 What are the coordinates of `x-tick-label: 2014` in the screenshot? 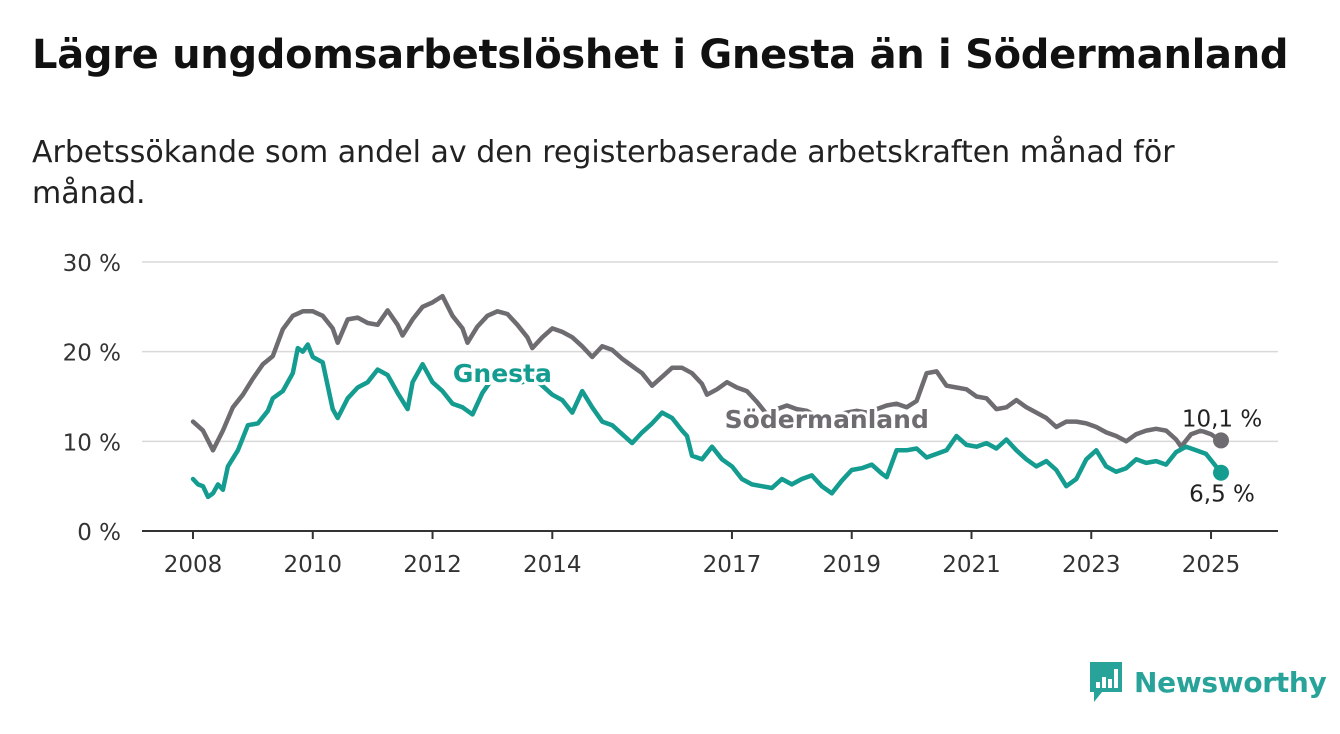 It's located at (552, 565).